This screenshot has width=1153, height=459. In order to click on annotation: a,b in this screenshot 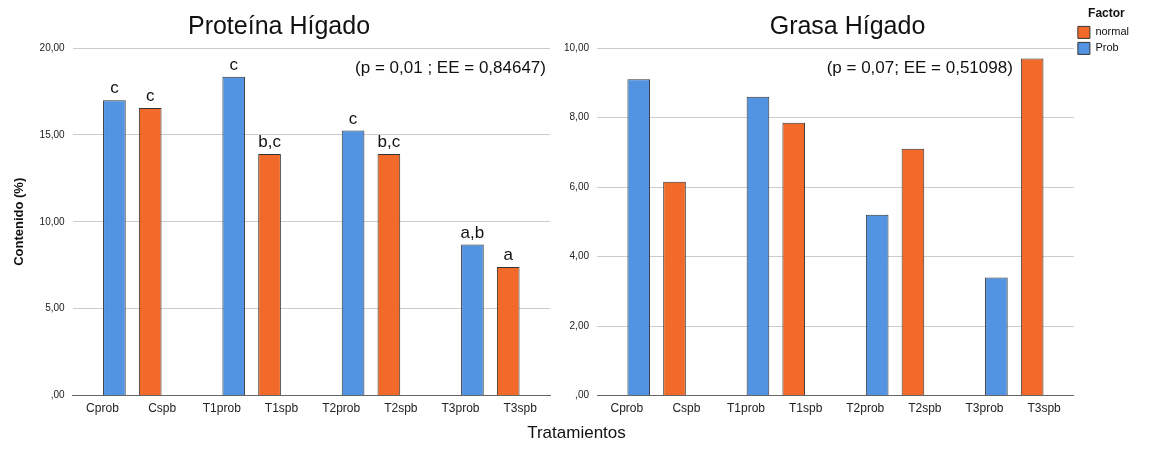, I will do `click(472, 232)`.